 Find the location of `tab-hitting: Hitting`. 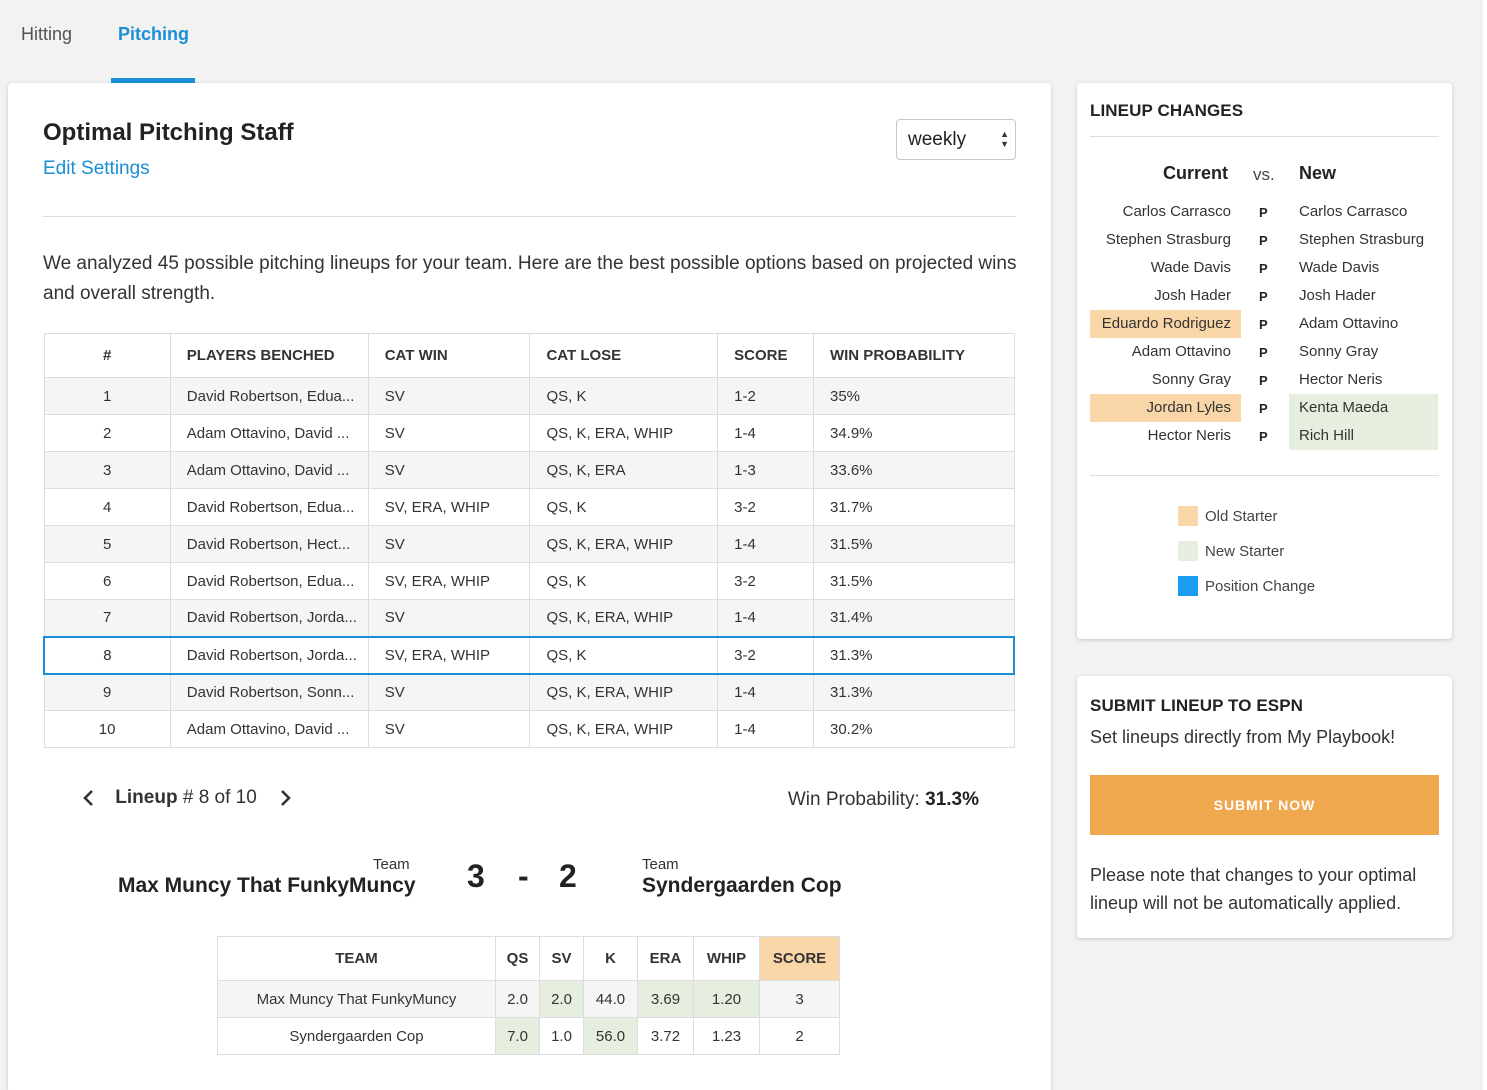

tab-hitting: Hitting is located at coordinates (47, 34).